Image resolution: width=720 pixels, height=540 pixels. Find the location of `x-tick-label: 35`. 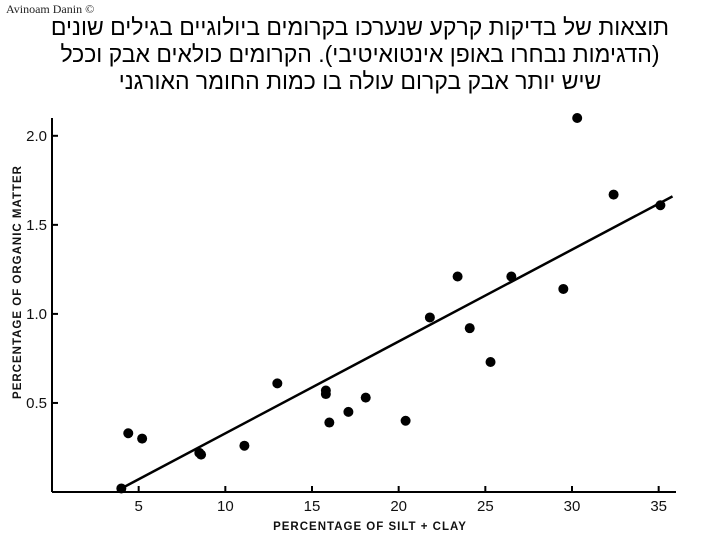

x-tick-label: 35 is located at coordinates (658, 506).